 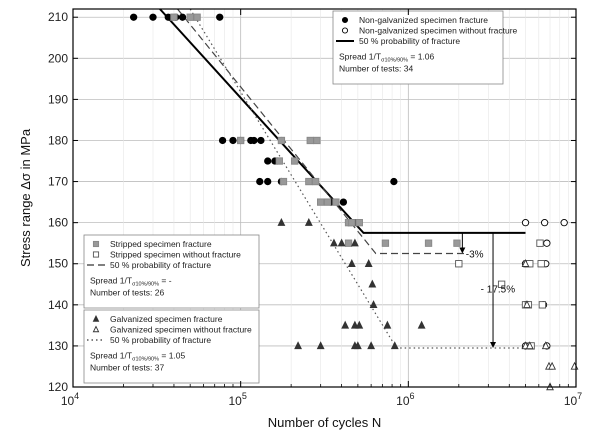 What do you see at coordinates (166, 319) in the screenshot?
I see `legend-label: Galvanized specimen fracture` at bounding box center [166, 319].